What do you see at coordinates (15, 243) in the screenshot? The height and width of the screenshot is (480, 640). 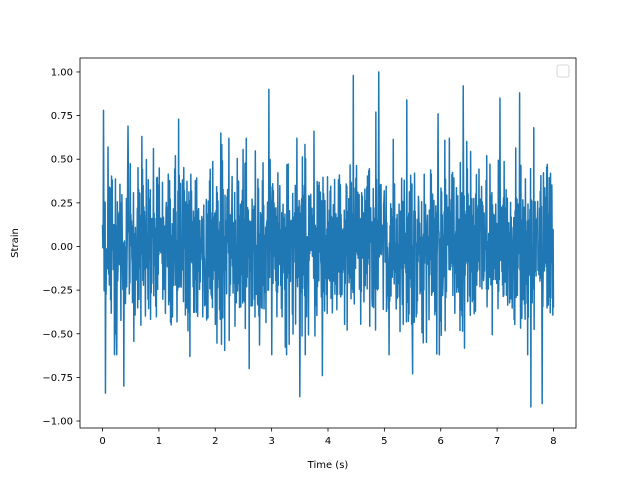 I see `y-axis-label: Strain` at bounding box center [15, 243].